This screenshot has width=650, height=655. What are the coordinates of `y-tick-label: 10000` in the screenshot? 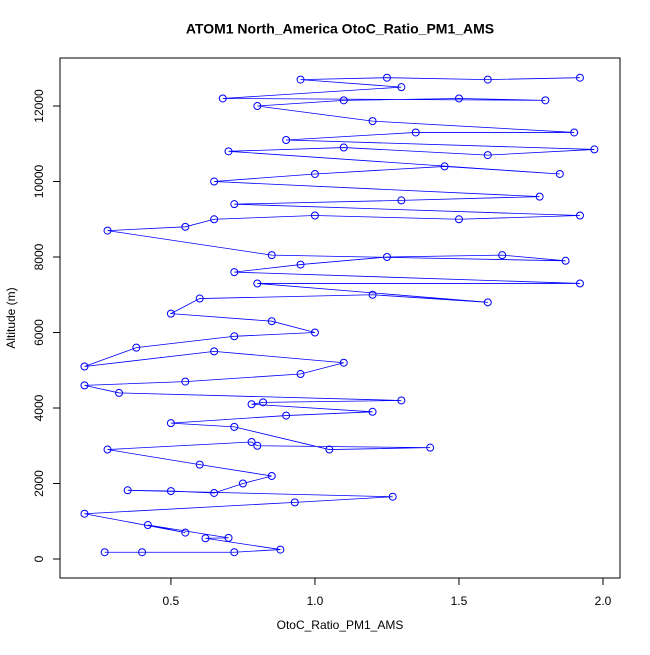 It's located at (39, 182).